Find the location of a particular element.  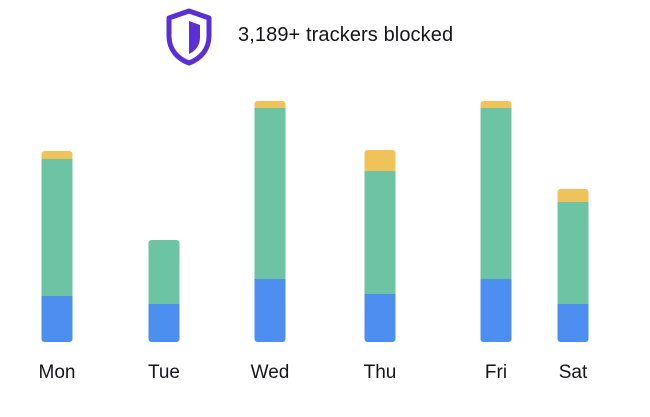

bar-stack-tue is located at coordinates (164, 291).